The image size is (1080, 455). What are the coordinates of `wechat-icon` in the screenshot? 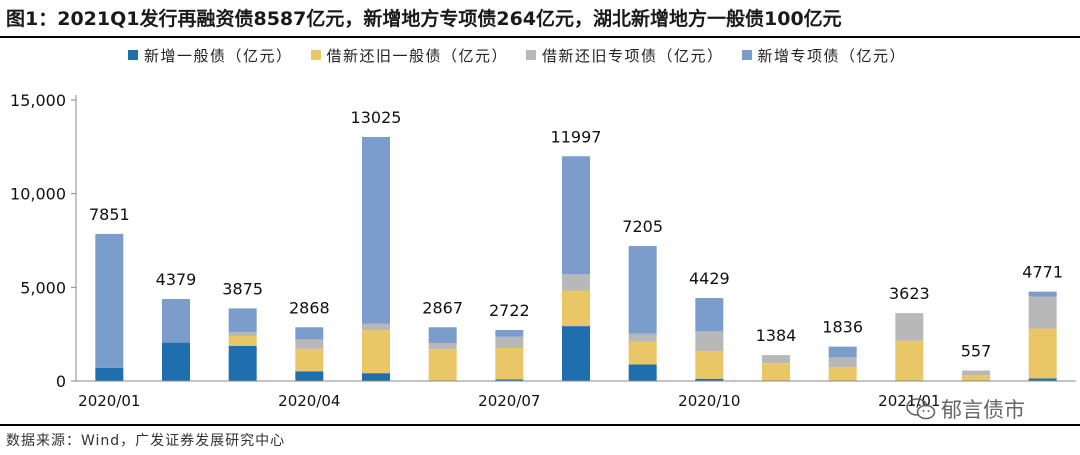 It's located at (921, 409).